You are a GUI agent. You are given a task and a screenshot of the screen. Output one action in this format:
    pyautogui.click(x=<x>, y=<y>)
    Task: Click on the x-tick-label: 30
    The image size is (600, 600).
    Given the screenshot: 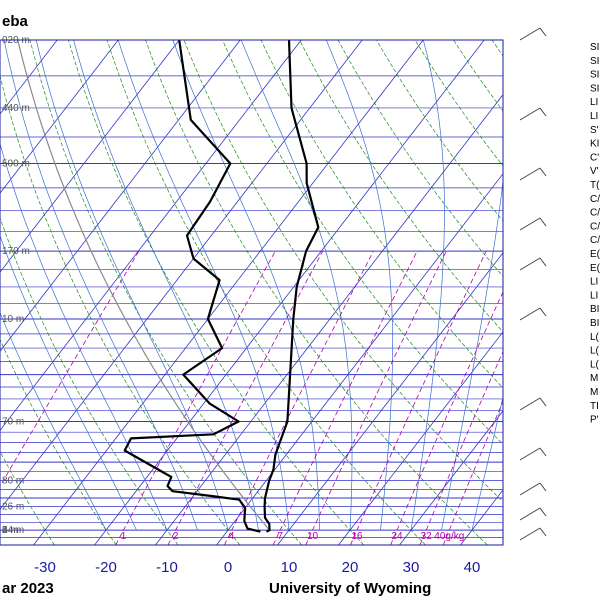 What is the action you would take?
    pyautogui.click(x=411, y=567)
    